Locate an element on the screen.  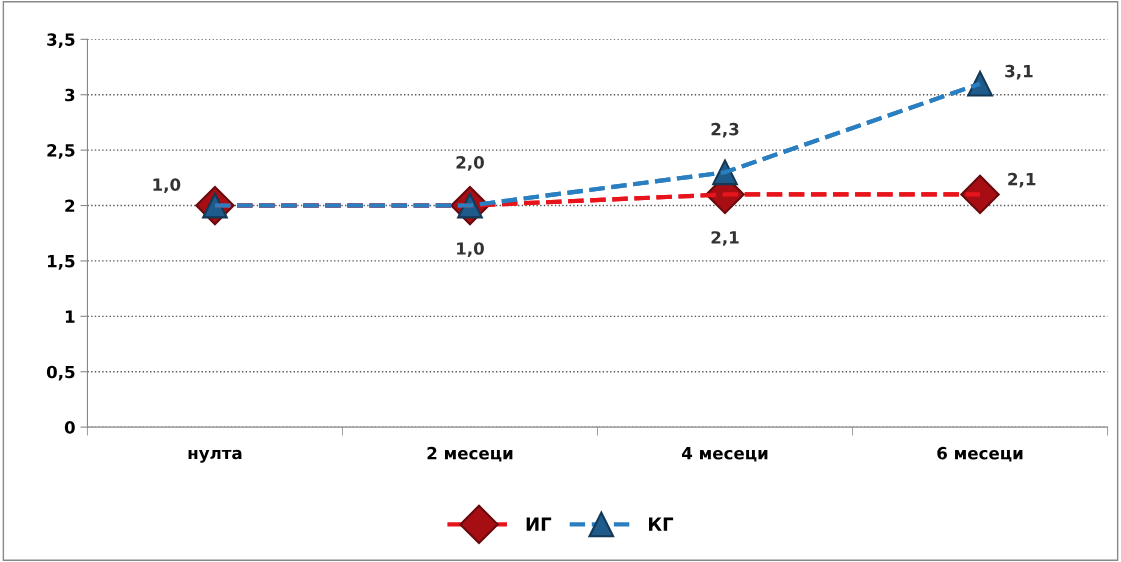
y-tick-label: 2 is located at coordinates (70, 205).